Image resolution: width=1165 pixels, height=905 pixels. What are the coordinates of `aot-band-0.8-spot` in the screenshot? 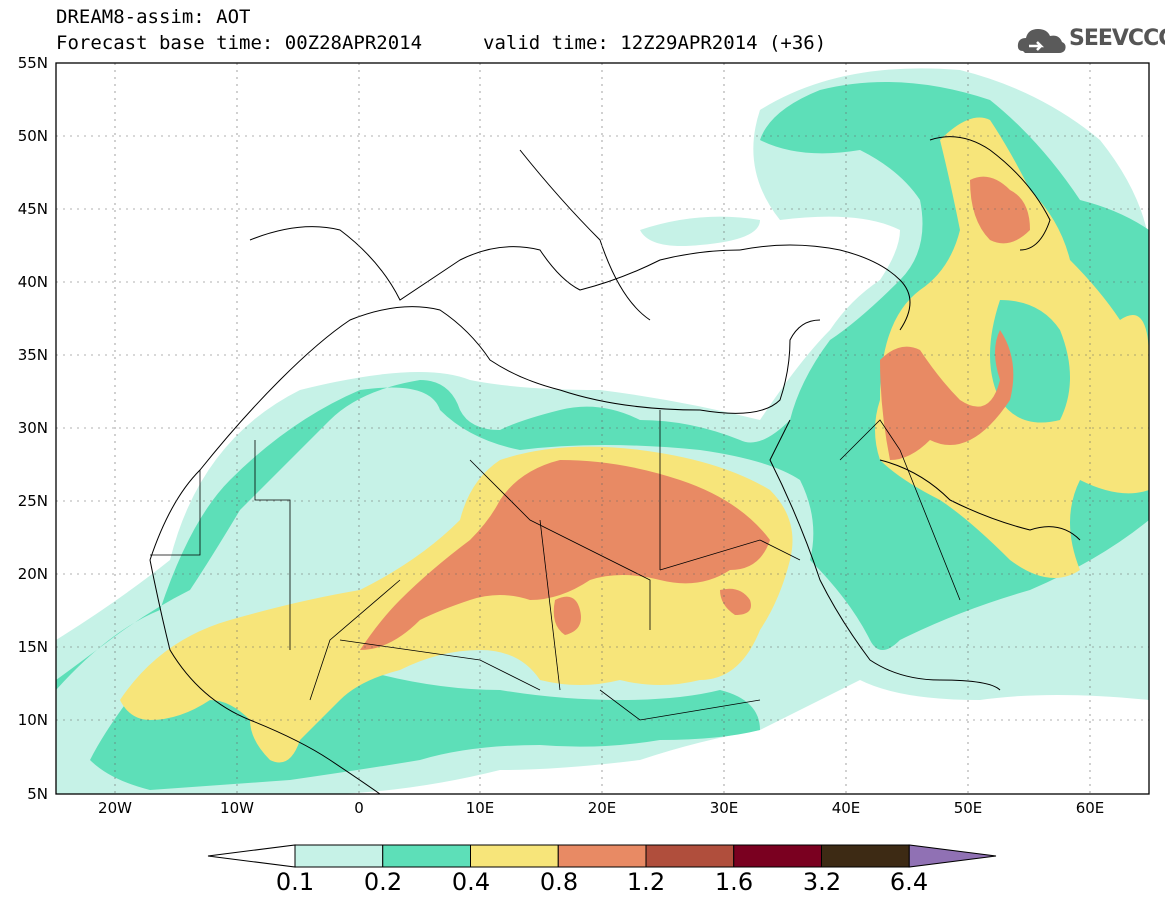 It's located at (567, 615).